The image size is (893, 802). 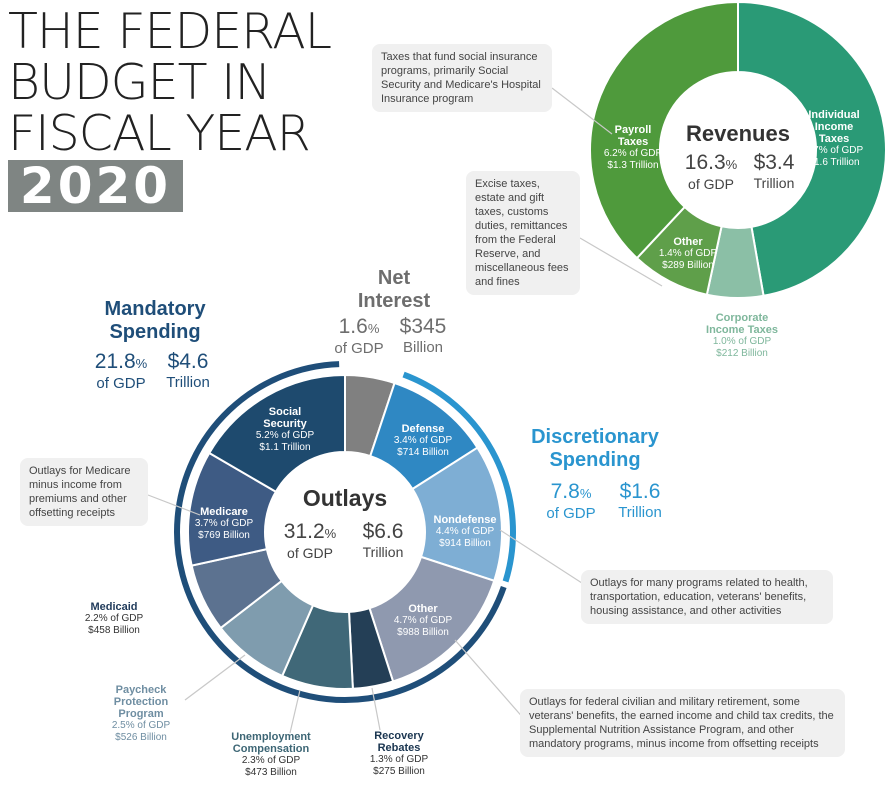 I want to click on leader-other-mandatory, so click(x=490, y=680).